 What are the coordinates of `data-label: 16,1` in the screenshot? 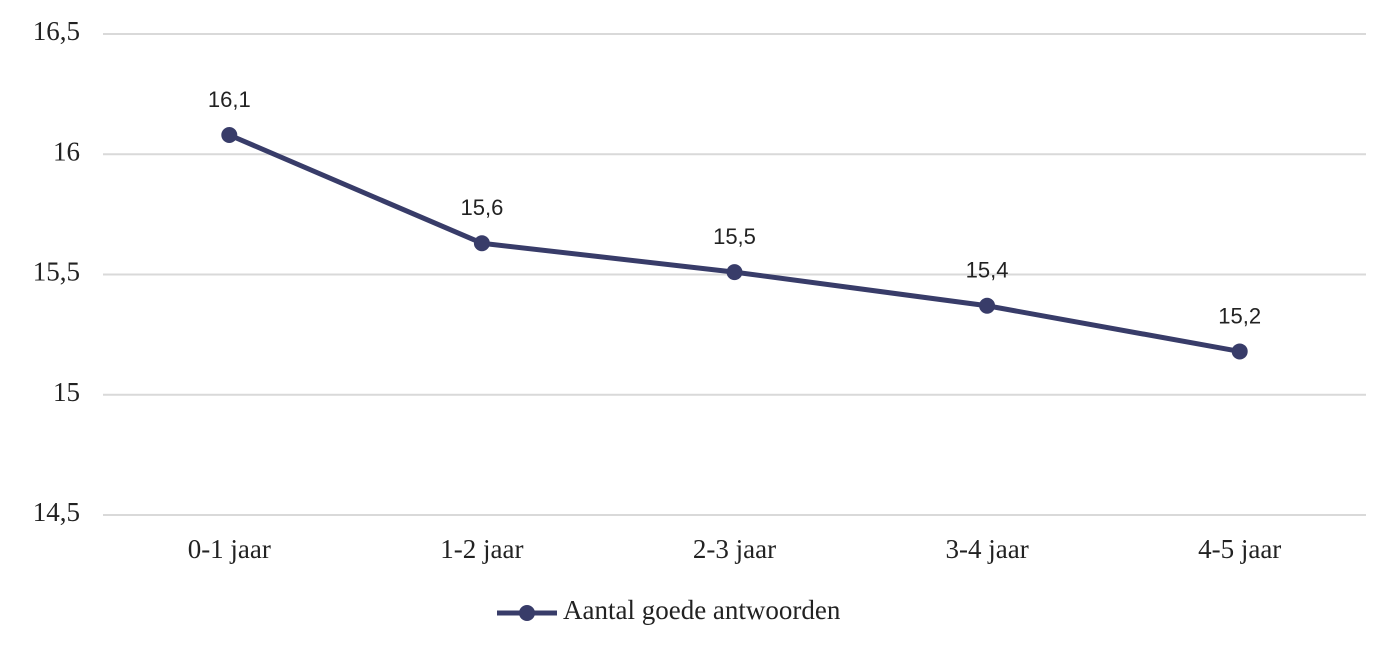 It's located at (229, 99).